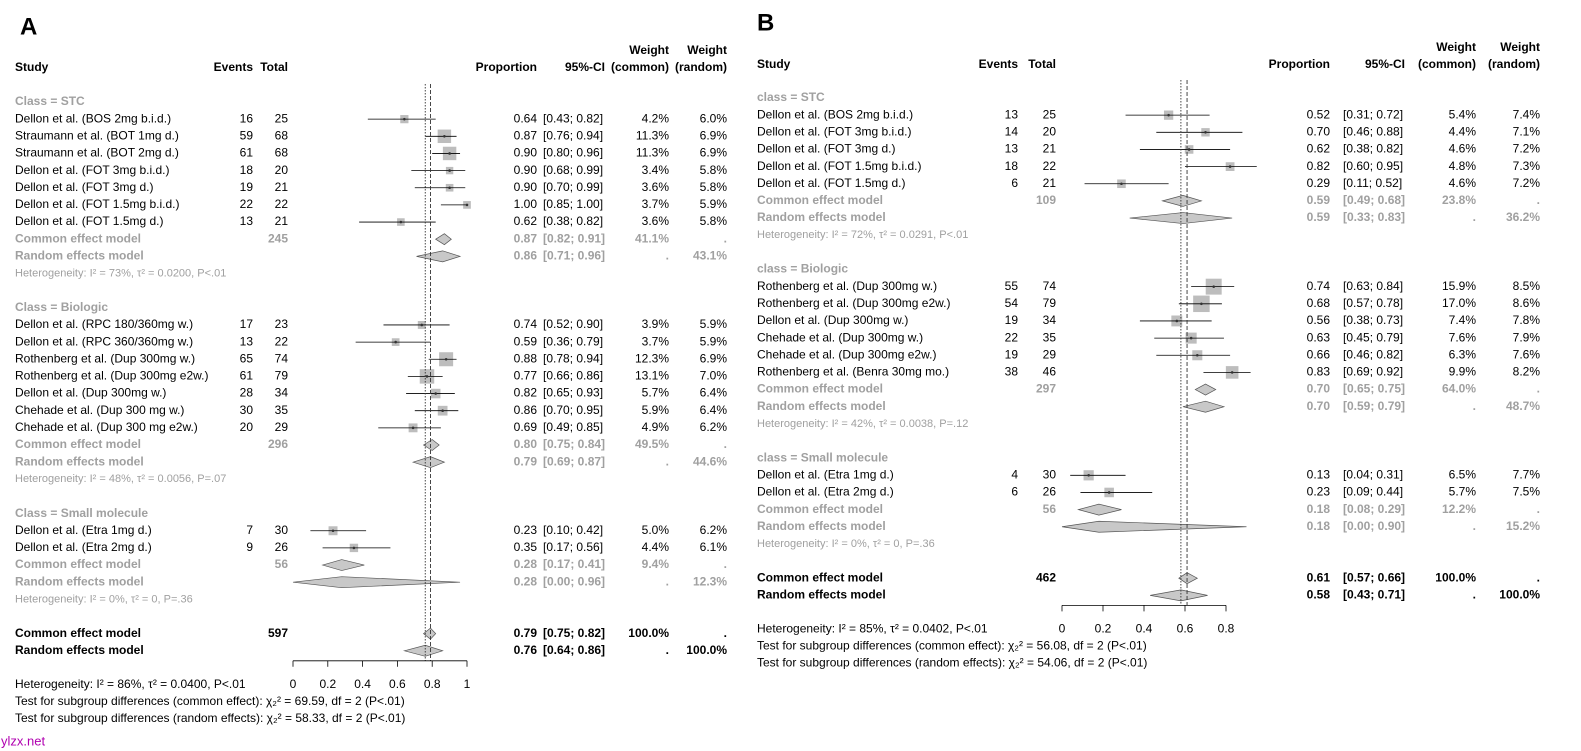  Describe the element at coordinates (1455, 577) in the screenshot. I see `weight-common: 100.0%` at that location.